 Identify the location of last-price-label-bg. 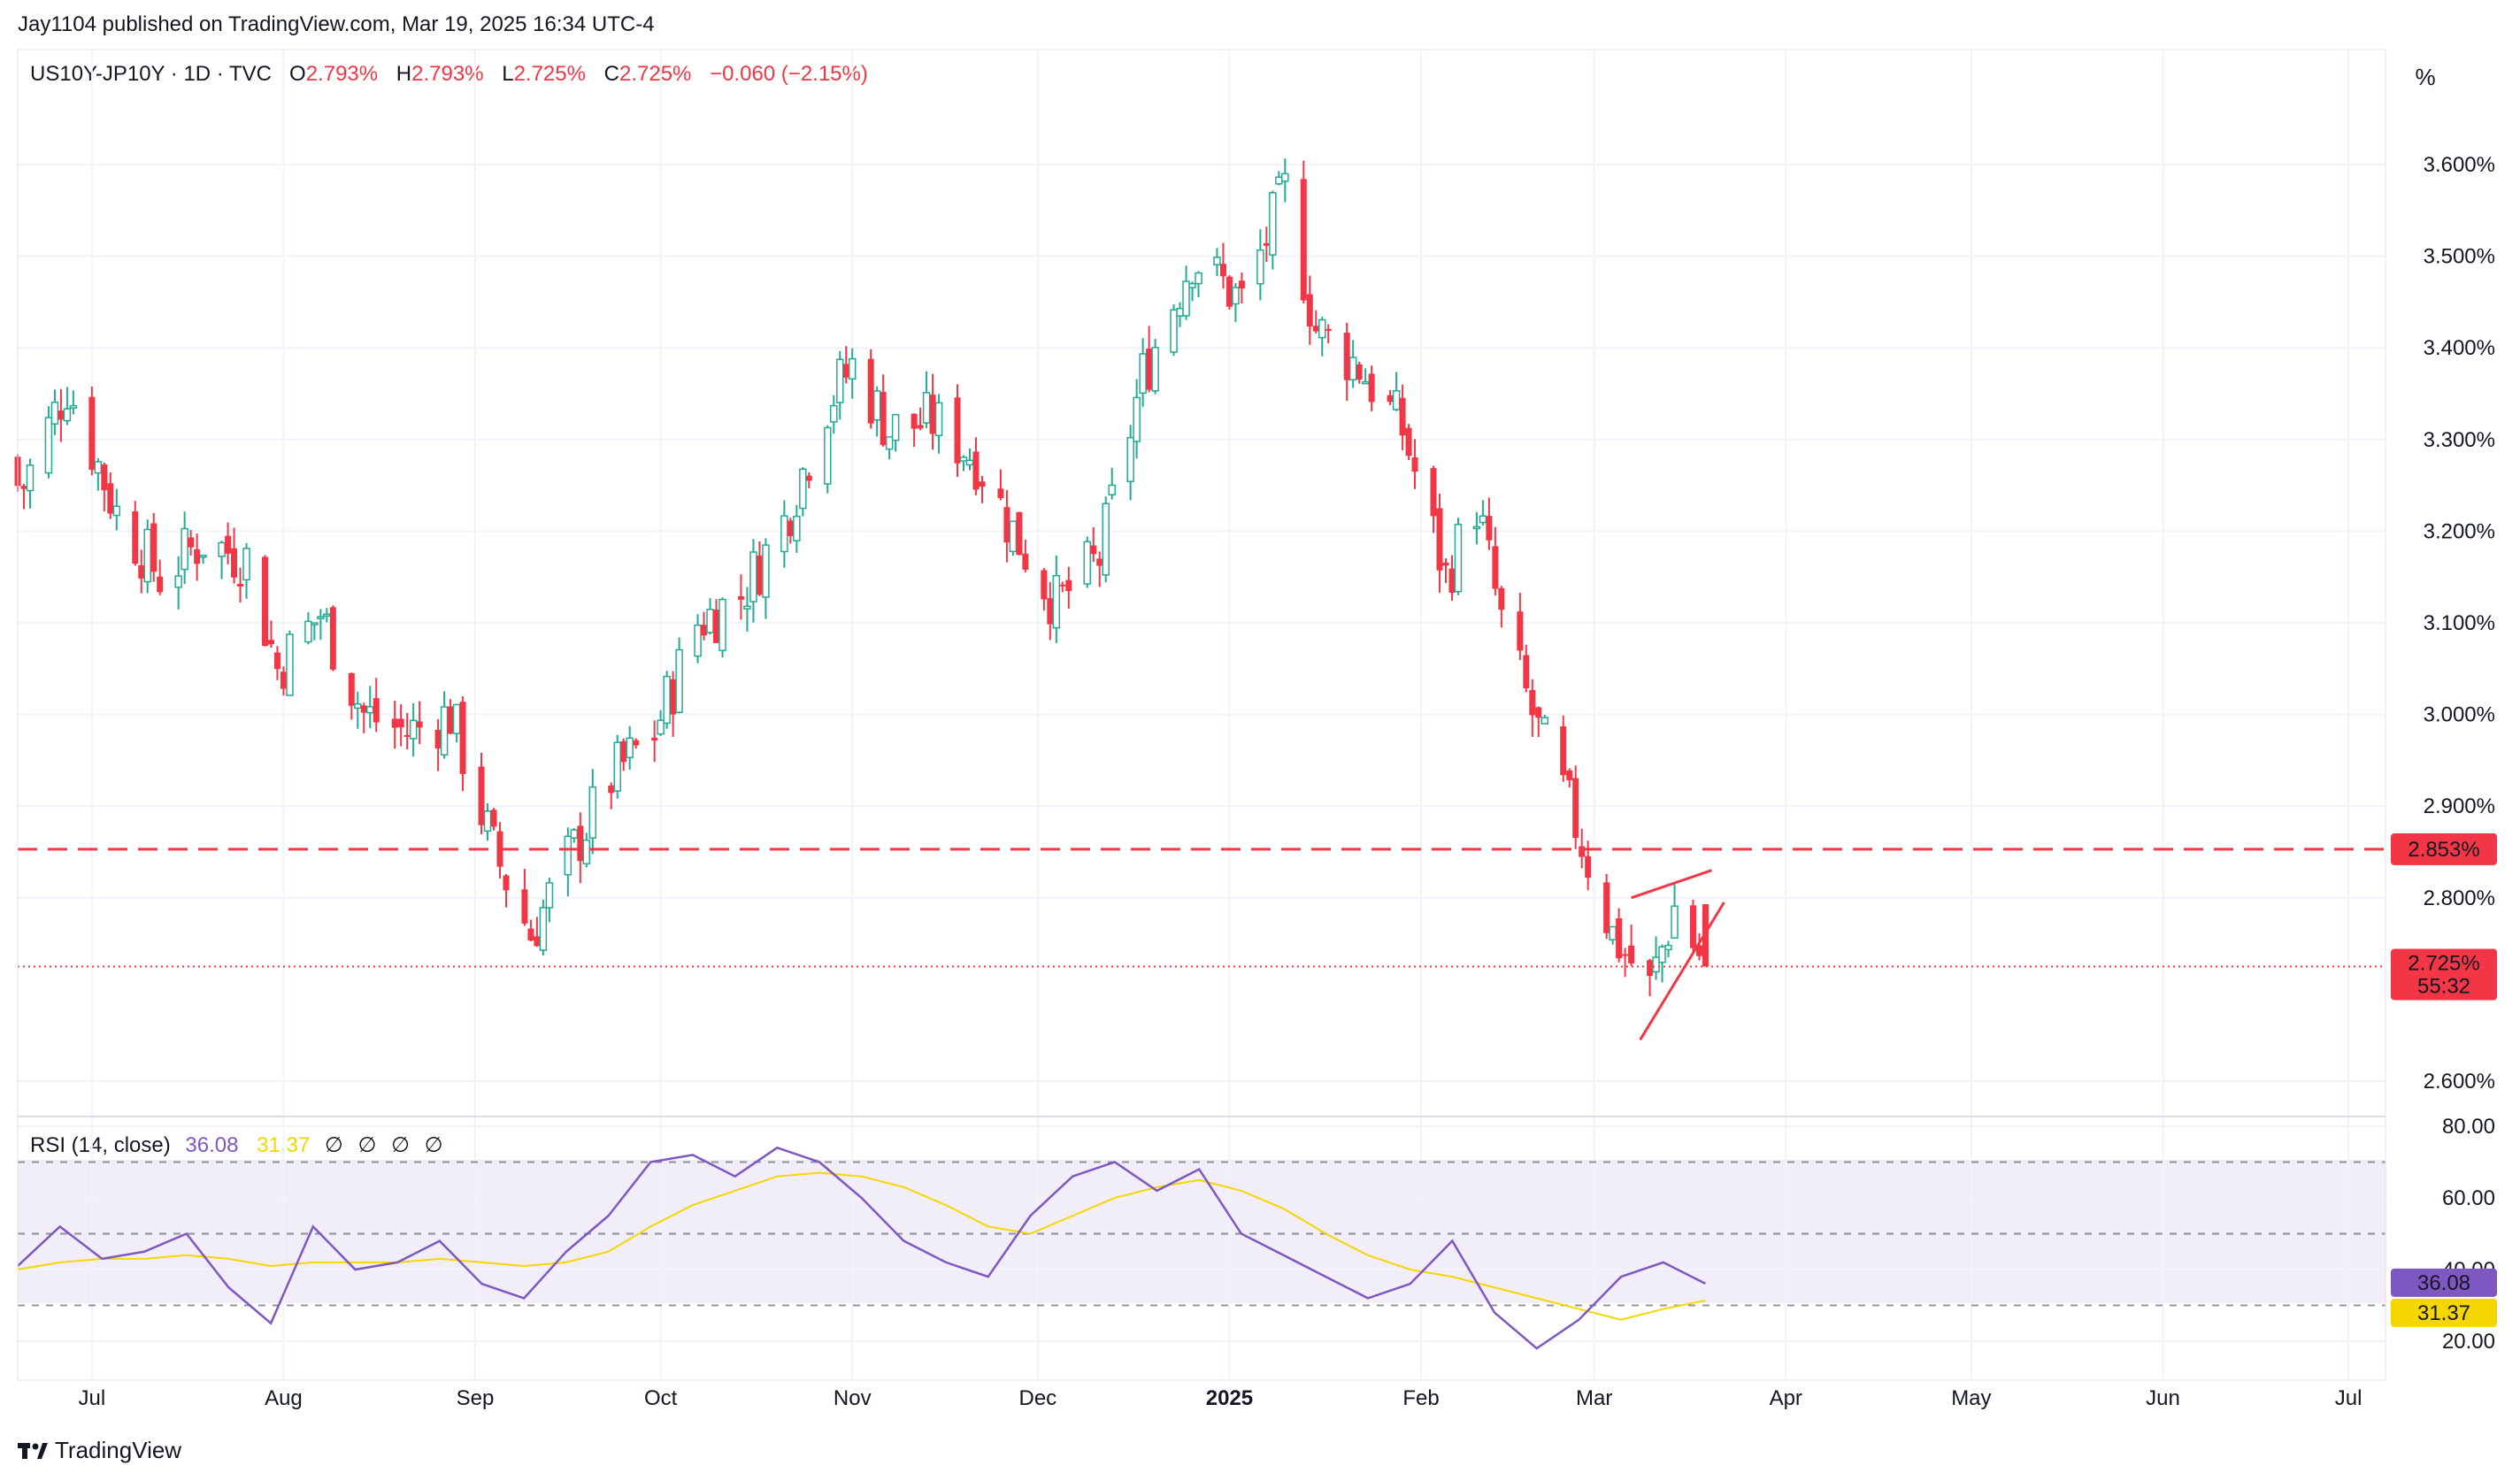
(2444, 974).